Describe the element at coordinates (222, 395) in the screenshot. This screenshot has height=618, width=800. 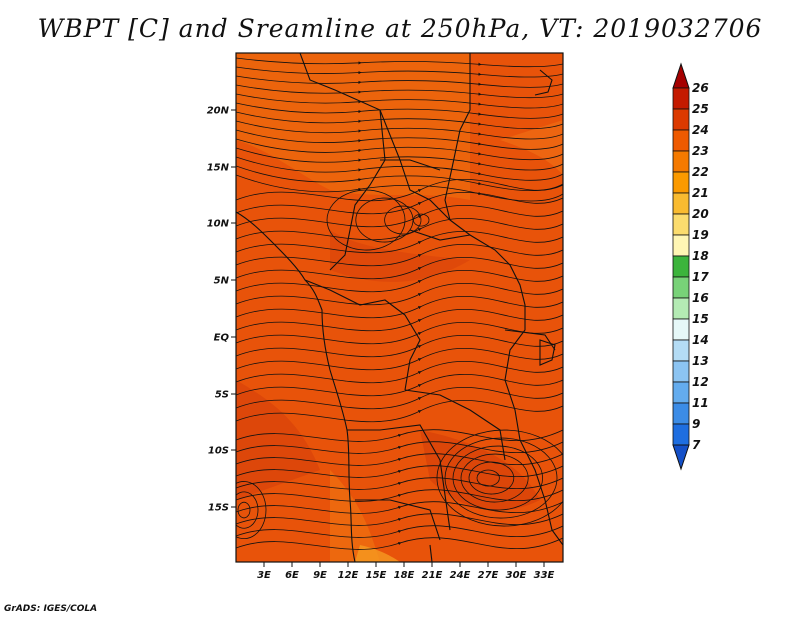
I see `lat-tick-label: 5S` at that location.